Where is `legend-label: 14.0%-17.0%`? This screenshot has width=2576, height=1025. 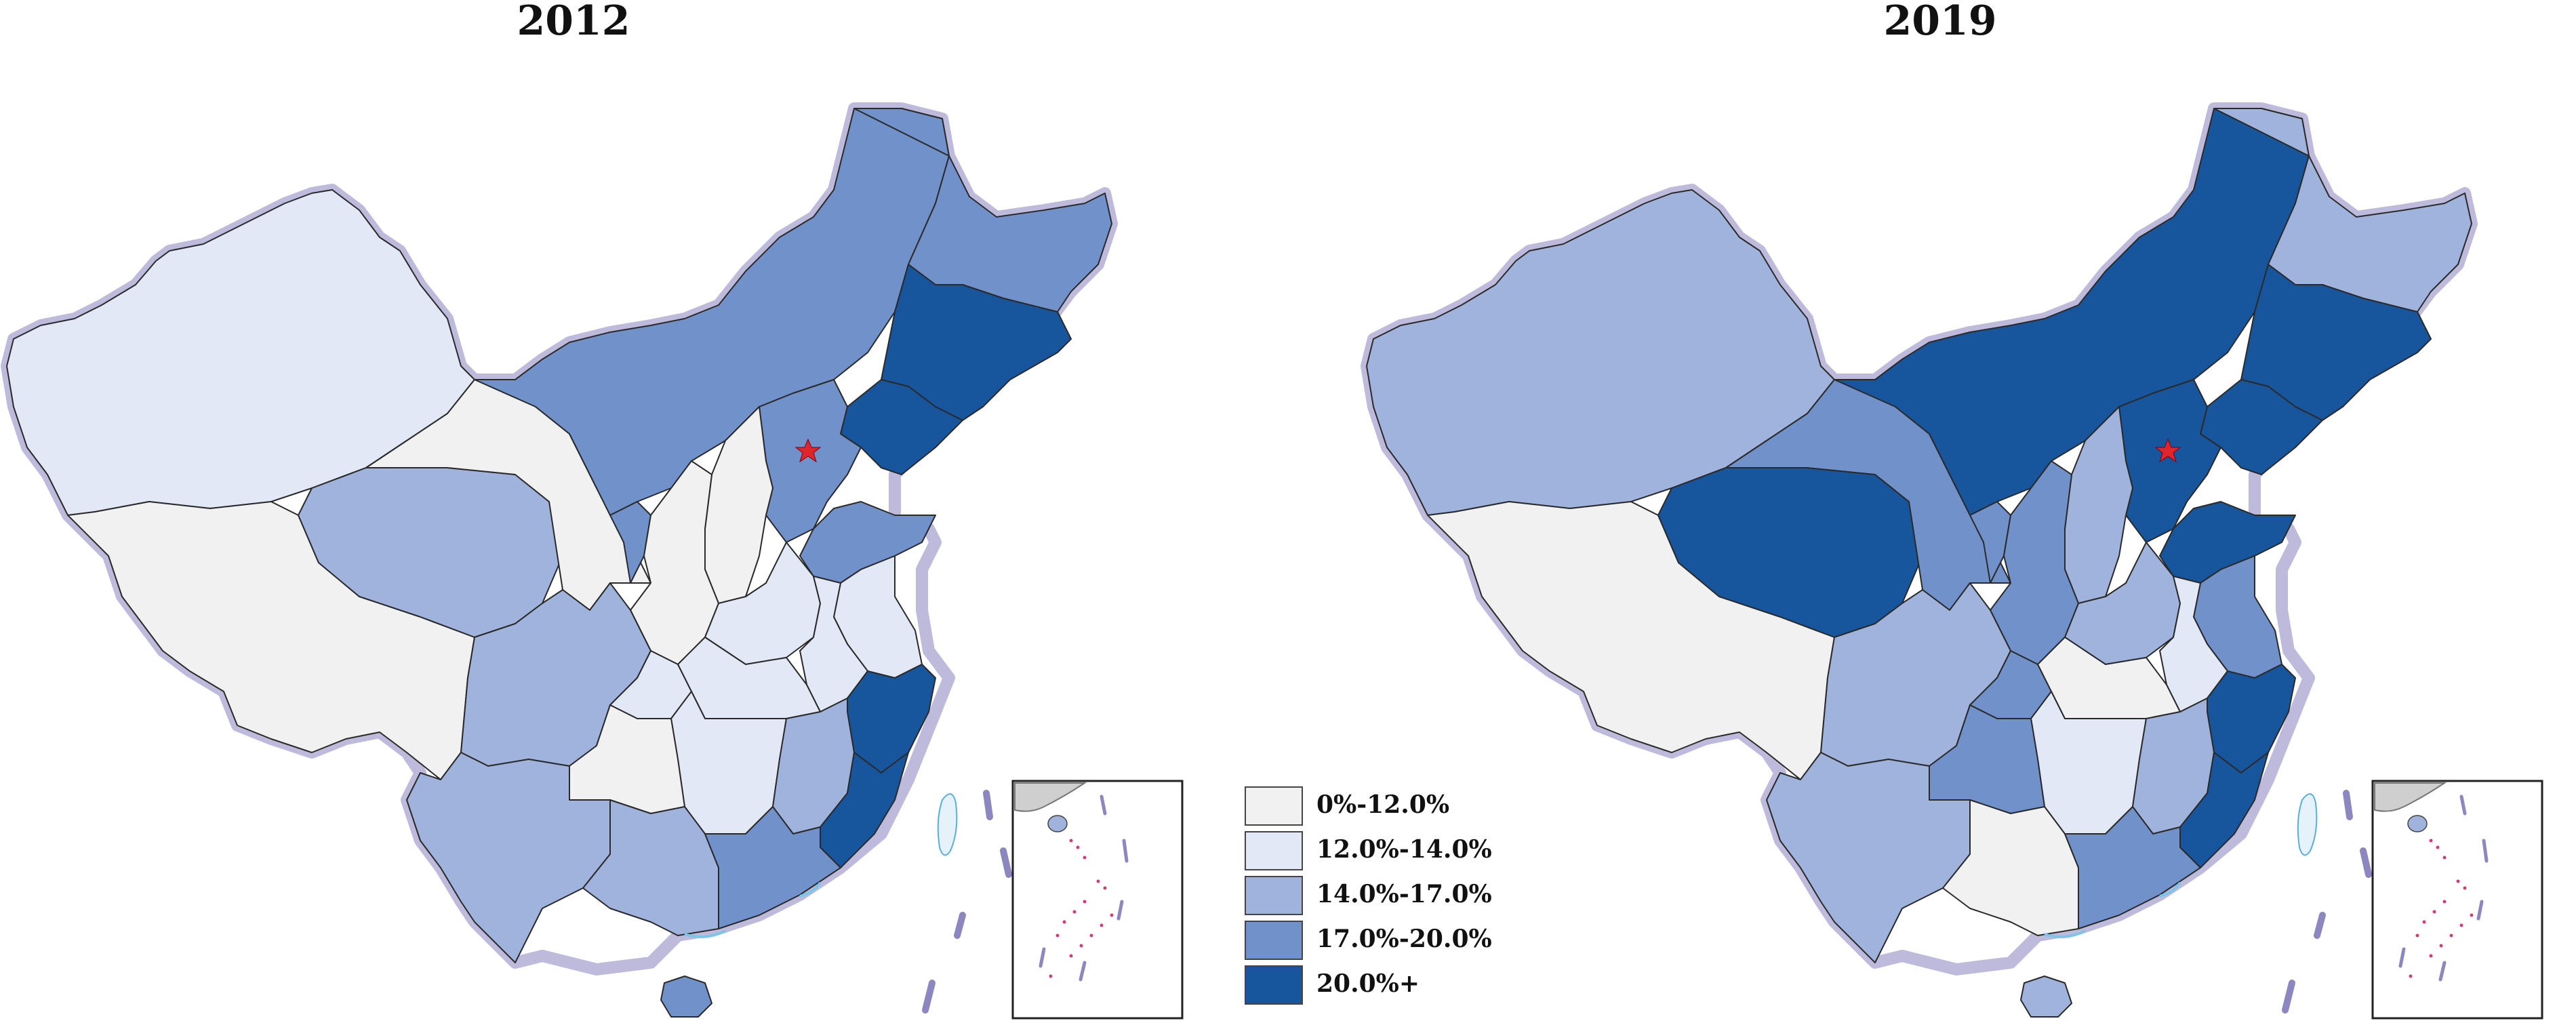
legend-label: 14.0%-17.0% is located at coordinates (1404, 894).